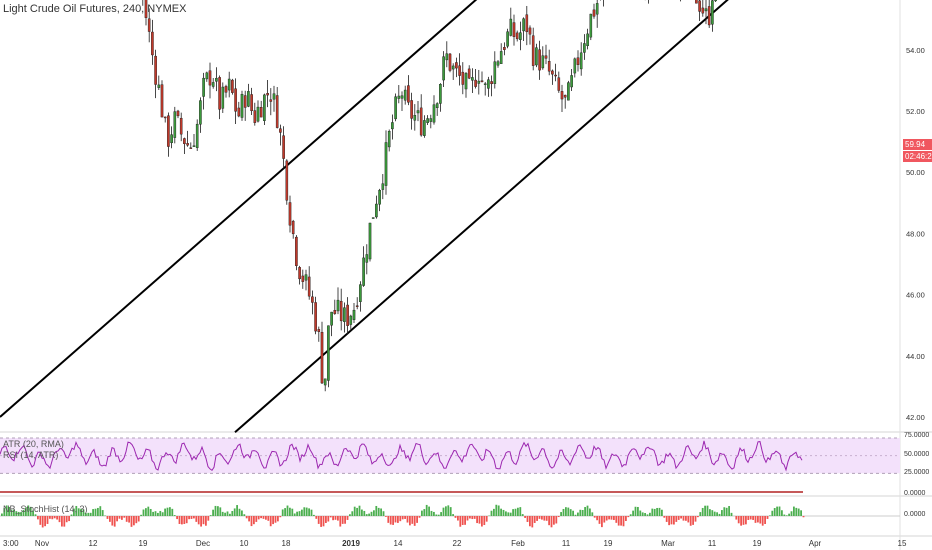 Image resolution: width=932 pixels, height=550 pixels. Describe the element at coordinates (518, 543) in the screenshot. I see `x-tick-label: Feb` at that location.